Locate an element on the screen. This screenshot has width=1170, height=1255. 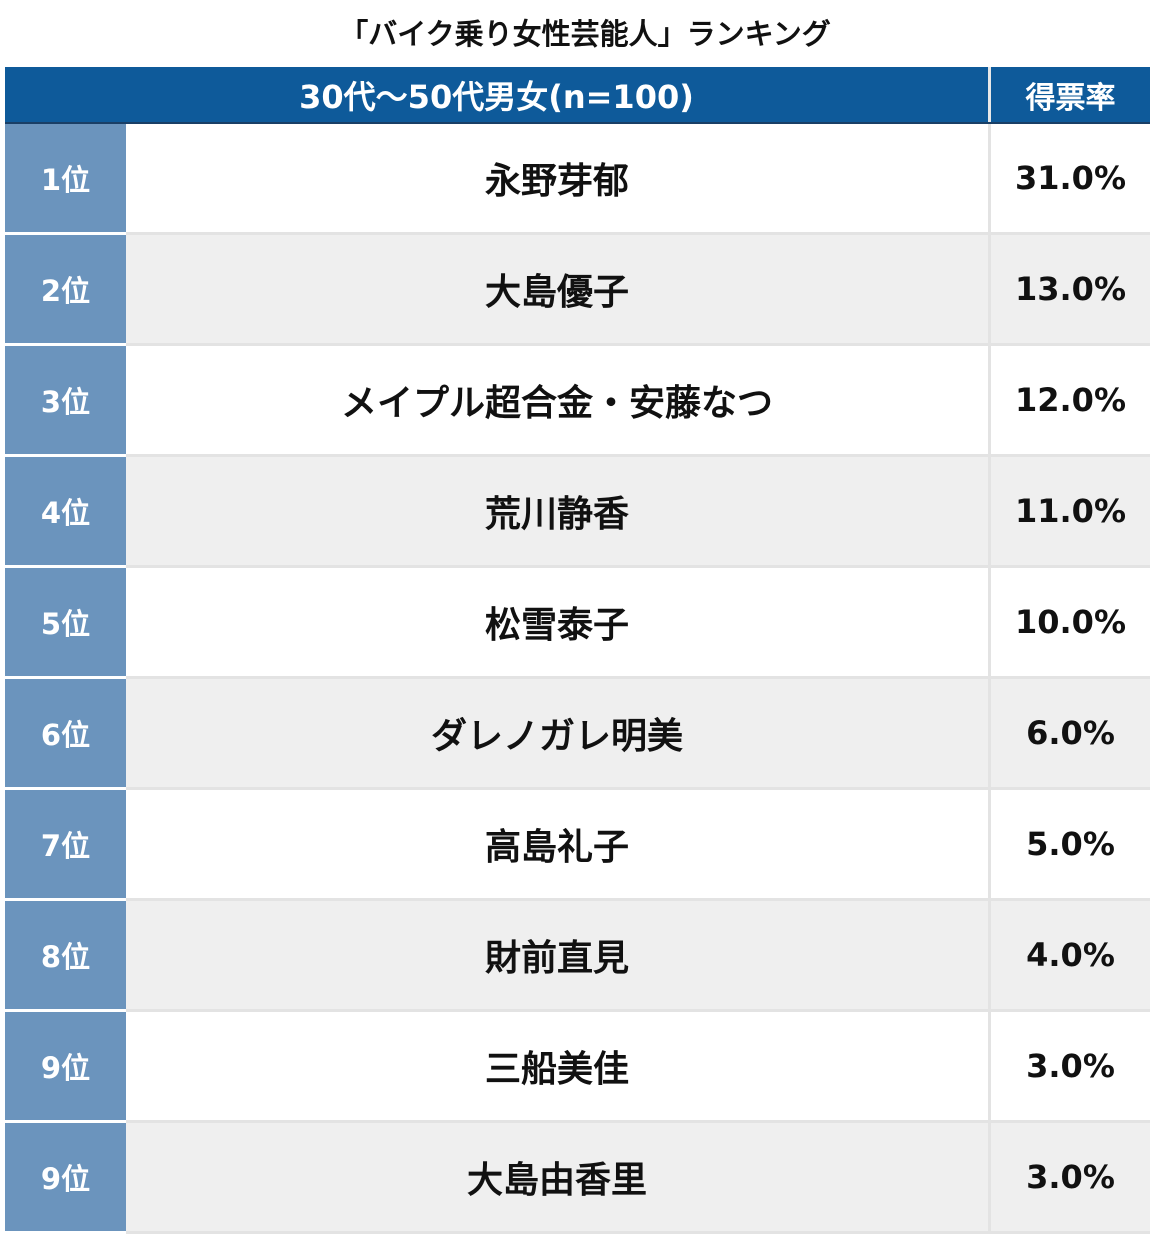
table-row: 9位 大島由香里 3.0% is located at coordinates (577, 1178).